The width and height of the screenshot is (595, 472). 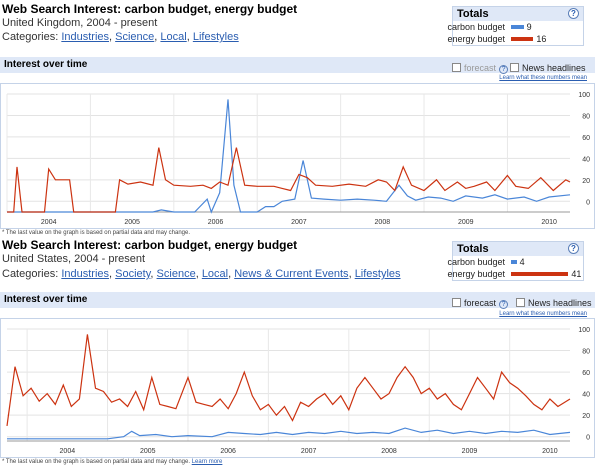 I want to click on learn-more-note-link: Learn more, so click(x=207, y=462).